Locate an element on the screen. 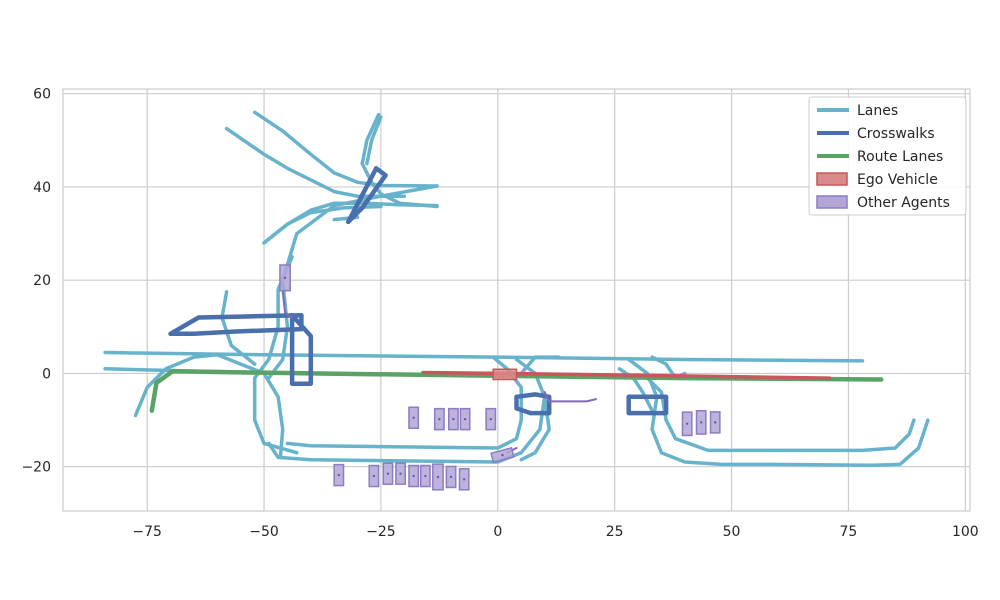 The height and width of the screenshot is (600, 1000). y-tick-labels: −20 0 20 40 60 is located at coordinates (36, 281).